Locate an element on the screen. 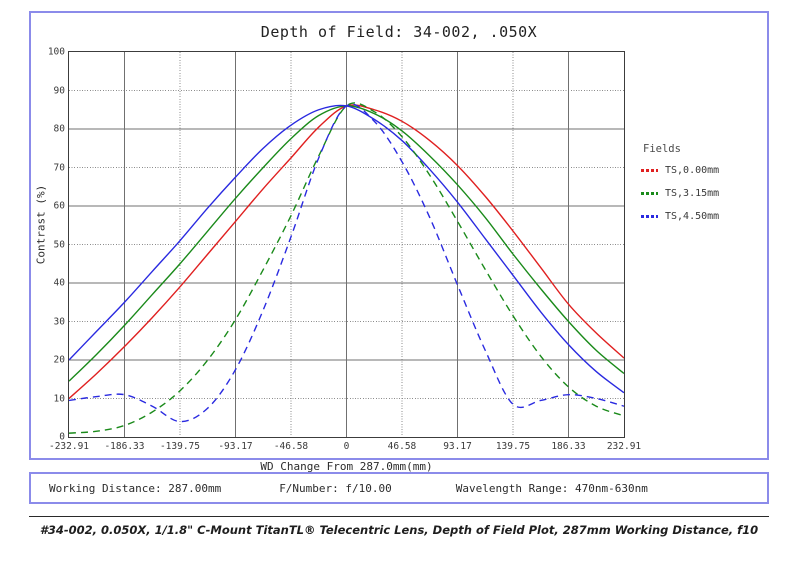 Image resolution: width=792 pixels, height=562 pixels. legend-entry-label: TS,0.00mm is located at coordinates (692, 170).